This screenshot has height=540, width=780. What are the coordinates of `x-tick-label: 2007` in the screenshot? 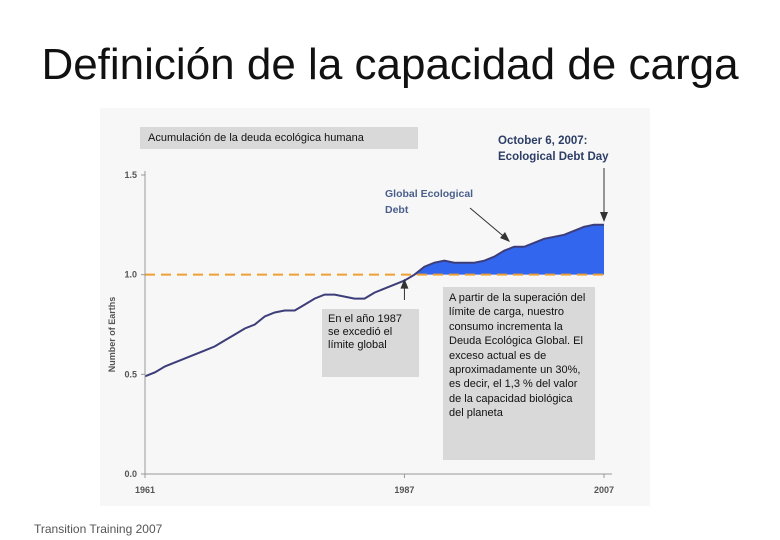 It's located at (604, 490).